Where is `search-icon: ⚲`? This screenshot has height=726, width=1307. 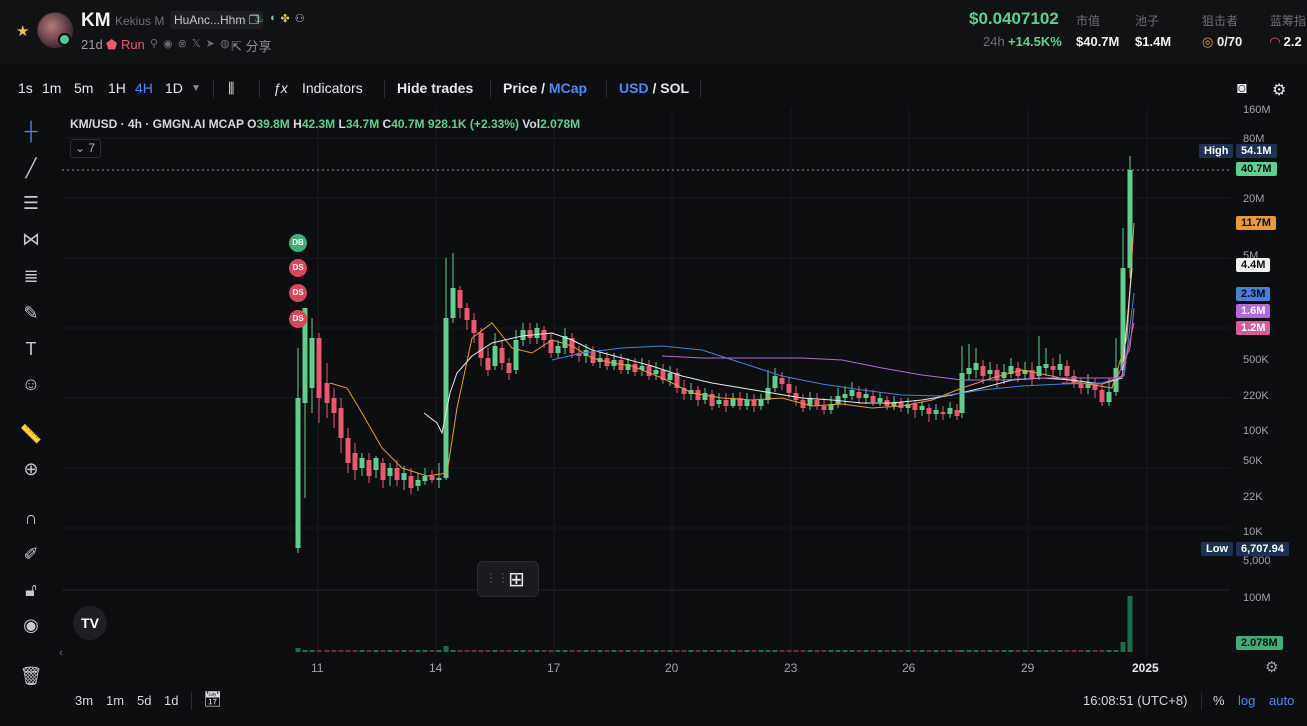
search-icon: ⚲ is located at coordinates (154, 44).